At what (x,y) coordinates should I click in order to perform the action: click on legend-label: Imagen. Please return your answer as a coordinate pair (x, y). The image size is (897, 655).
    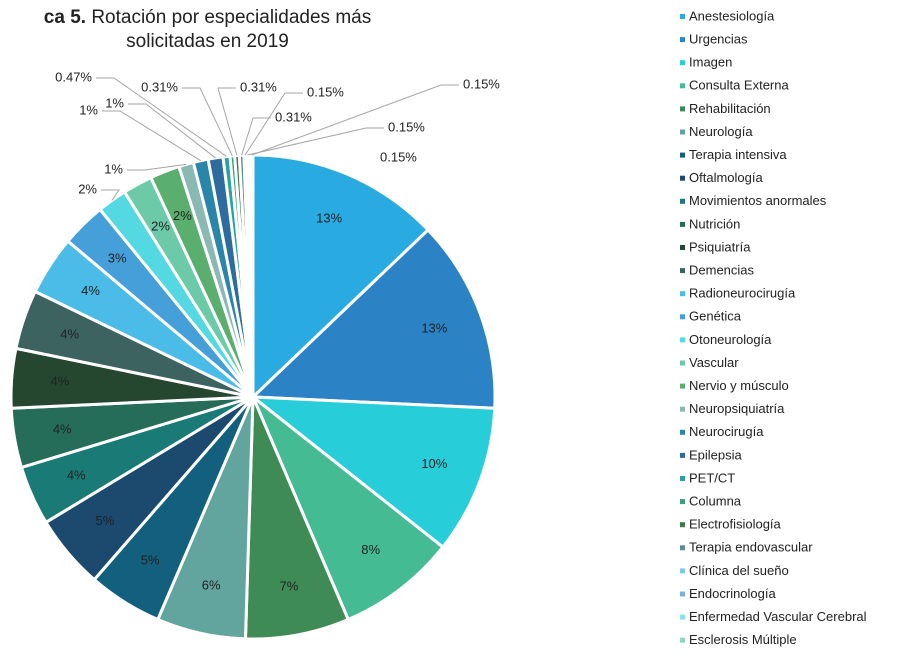
    Looking at the image, I should click on (710, 62).